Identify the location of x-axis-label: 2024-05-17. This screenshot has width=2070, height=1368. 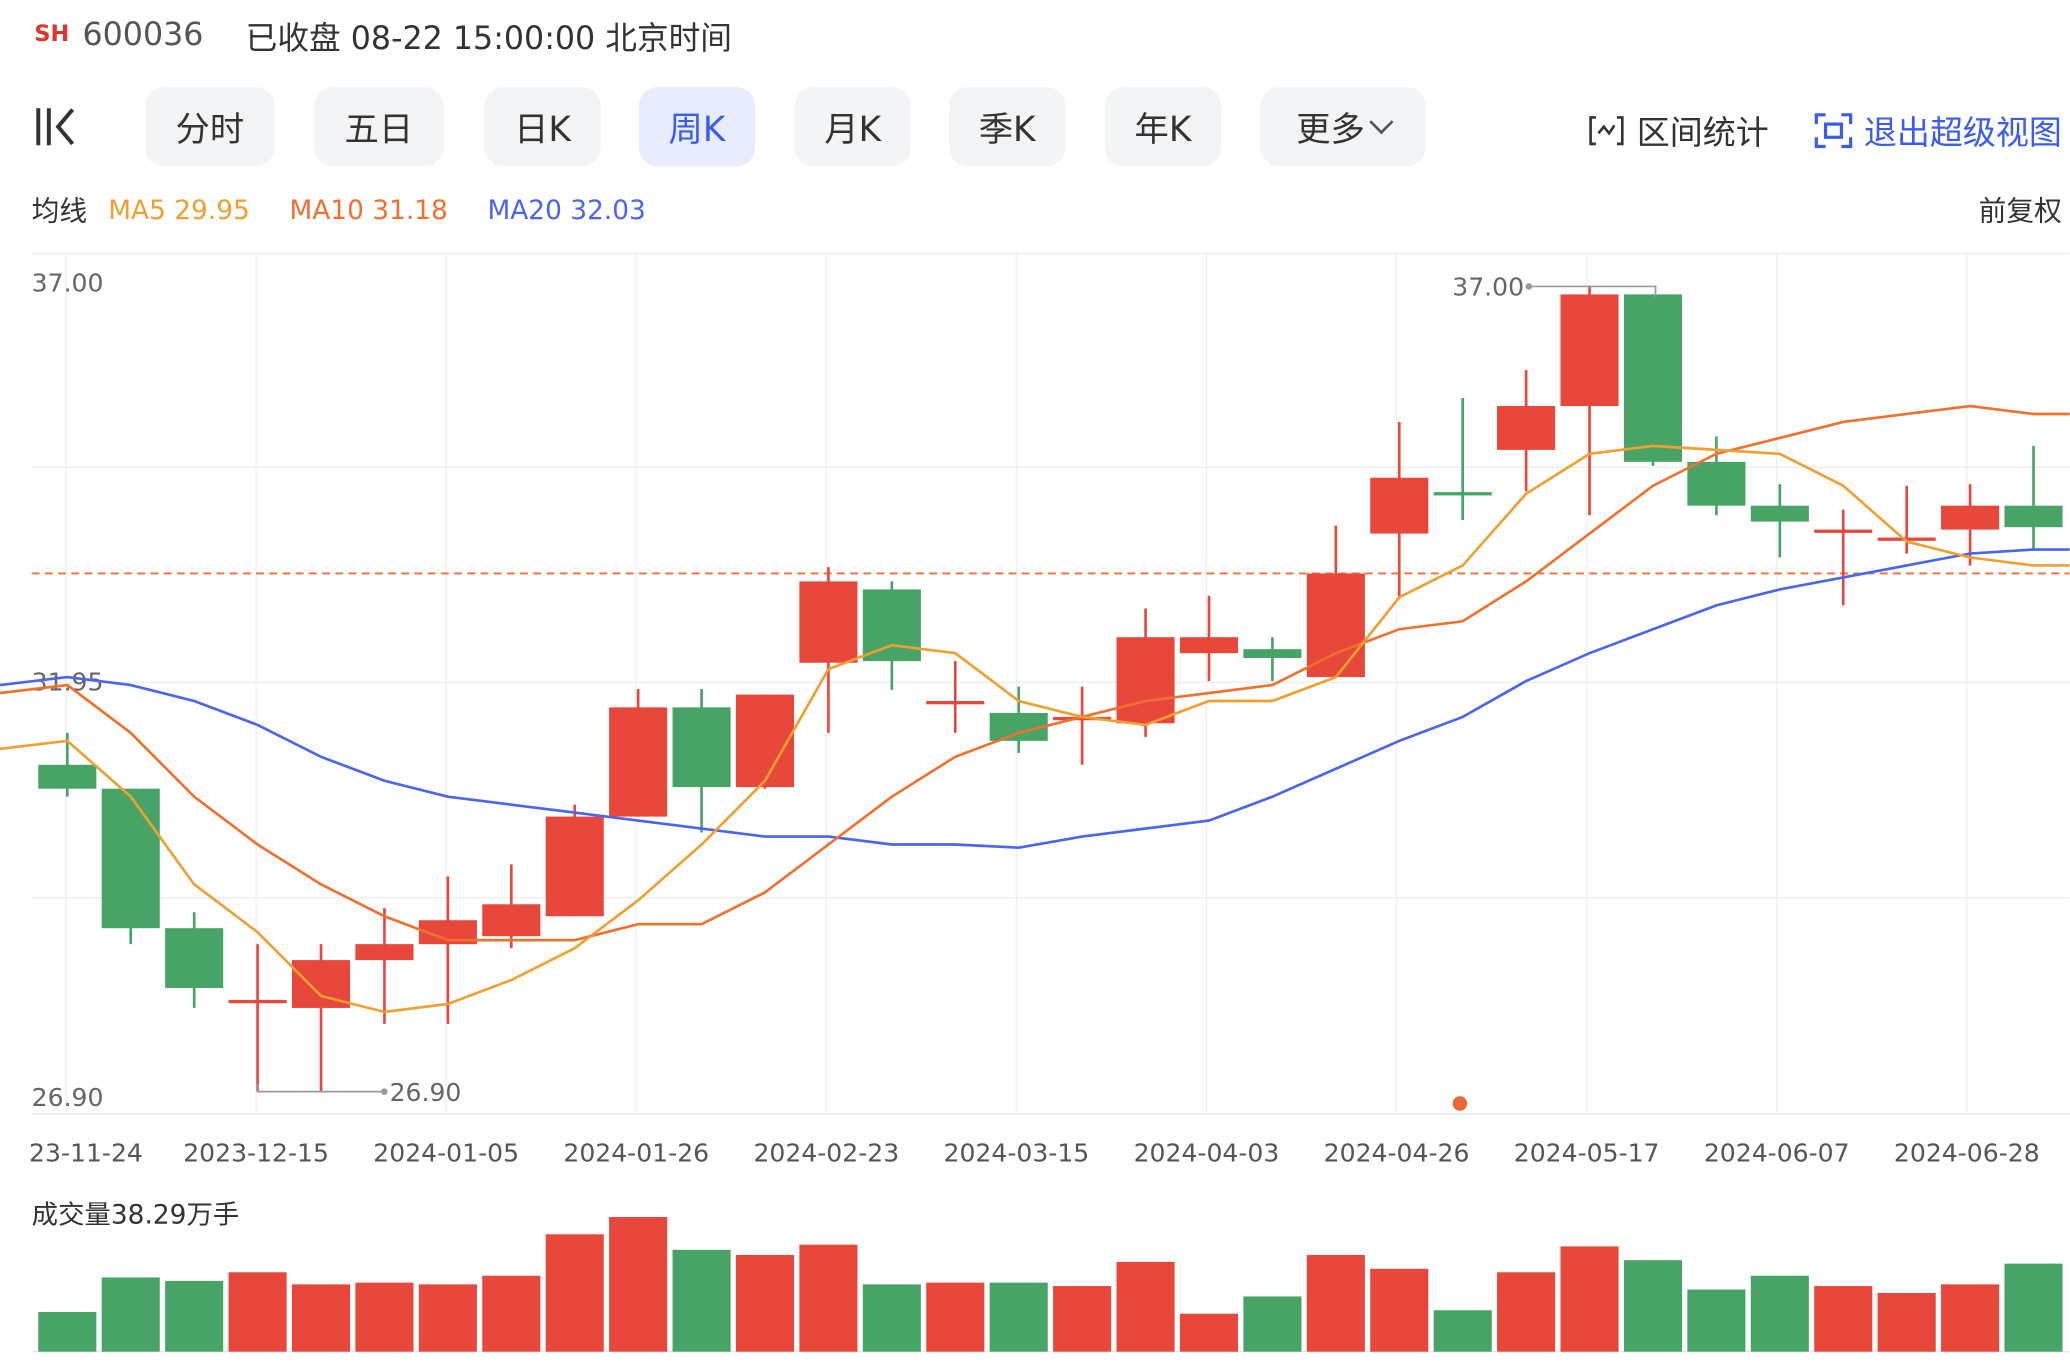
(1587, 1153).